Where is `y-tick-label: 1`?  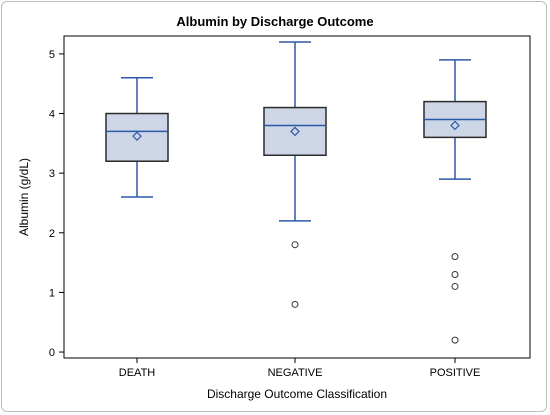
y-tick-label: 1 is located at coordinates (52, 293).